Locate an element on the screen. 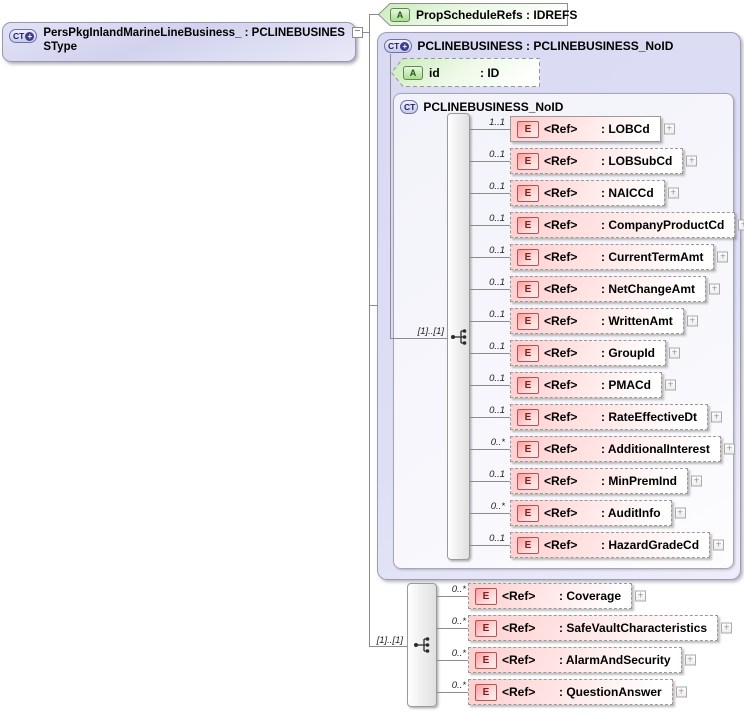 The width and height of the screenshot is (744, 713). element-ref-writtenamt: E <Ref>: WrittenAmt + is located at coordinates (604, 321).